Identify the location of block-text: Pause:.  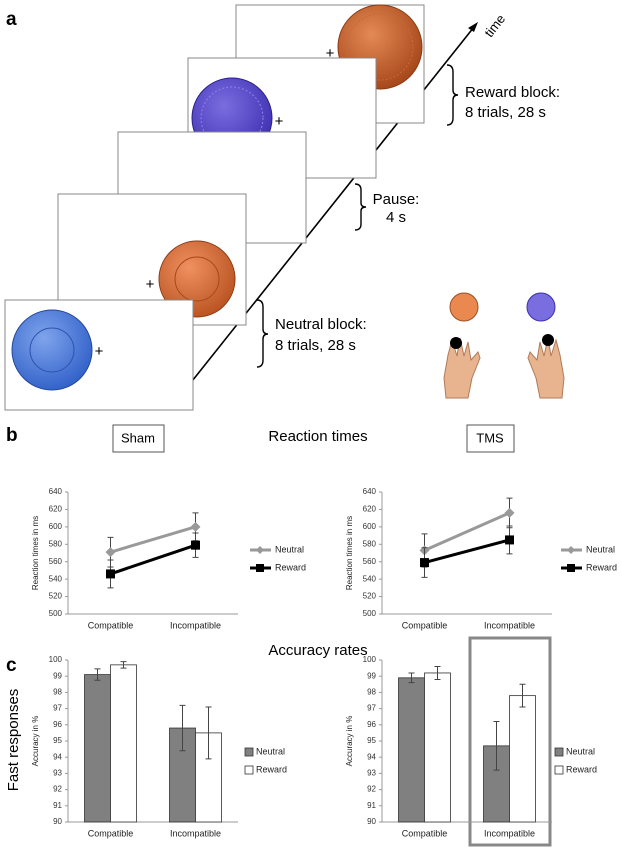
(396, 199).